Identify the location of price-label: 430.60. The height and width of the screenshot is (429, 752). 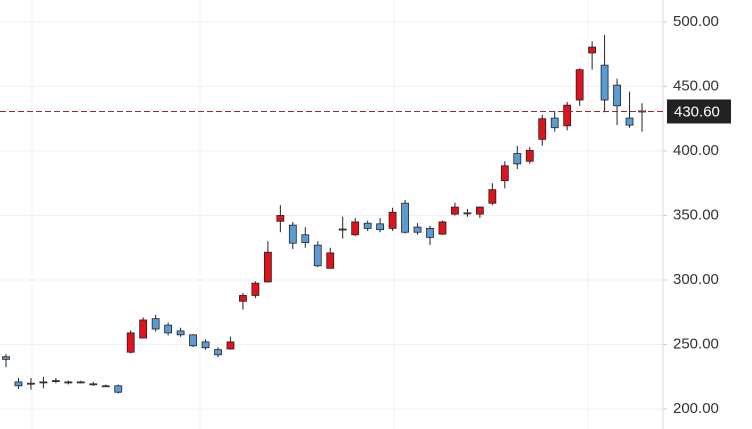
(697, 111).